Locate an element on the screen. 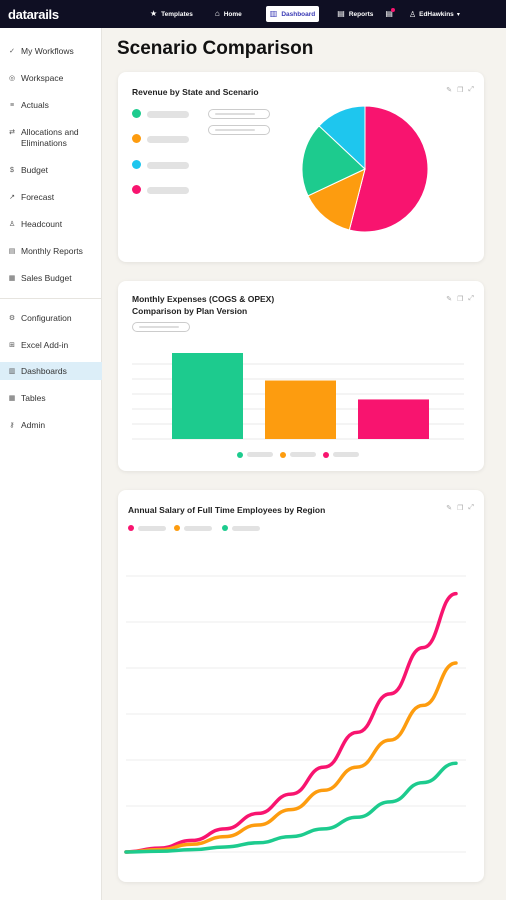  sidebar-item-sales-budget: ▦ Sales Budget is located at coordinates (51, 278).